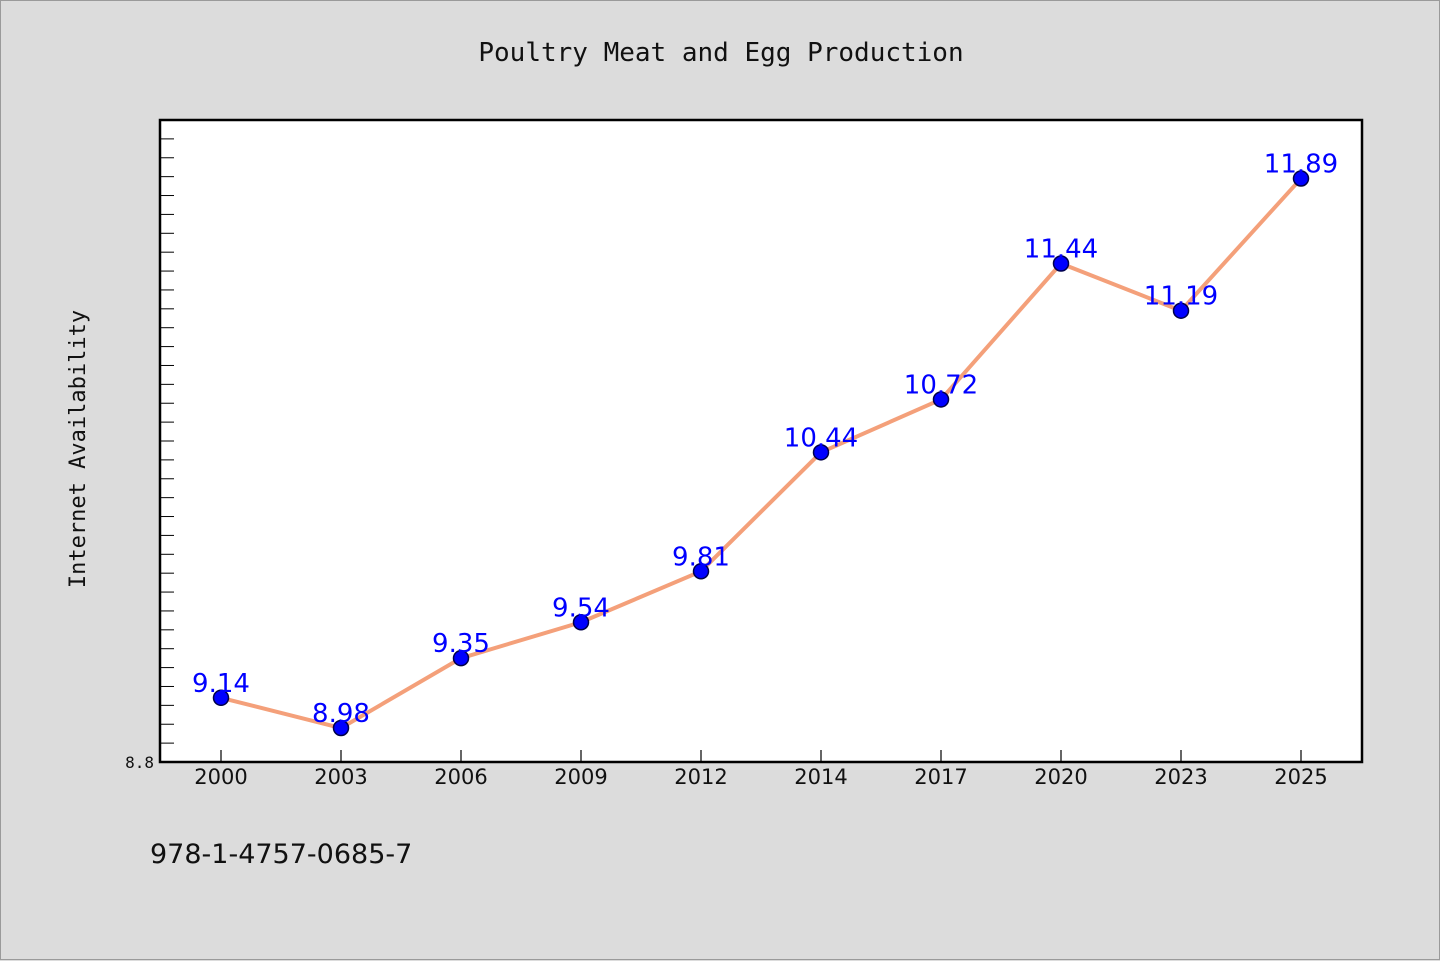 The width and height of the screenshot is (1440, 961). What do you see at coordinates (221, 684) in the screenshot?
I see `data-label: 9.14` at bounding box center [221, 684].